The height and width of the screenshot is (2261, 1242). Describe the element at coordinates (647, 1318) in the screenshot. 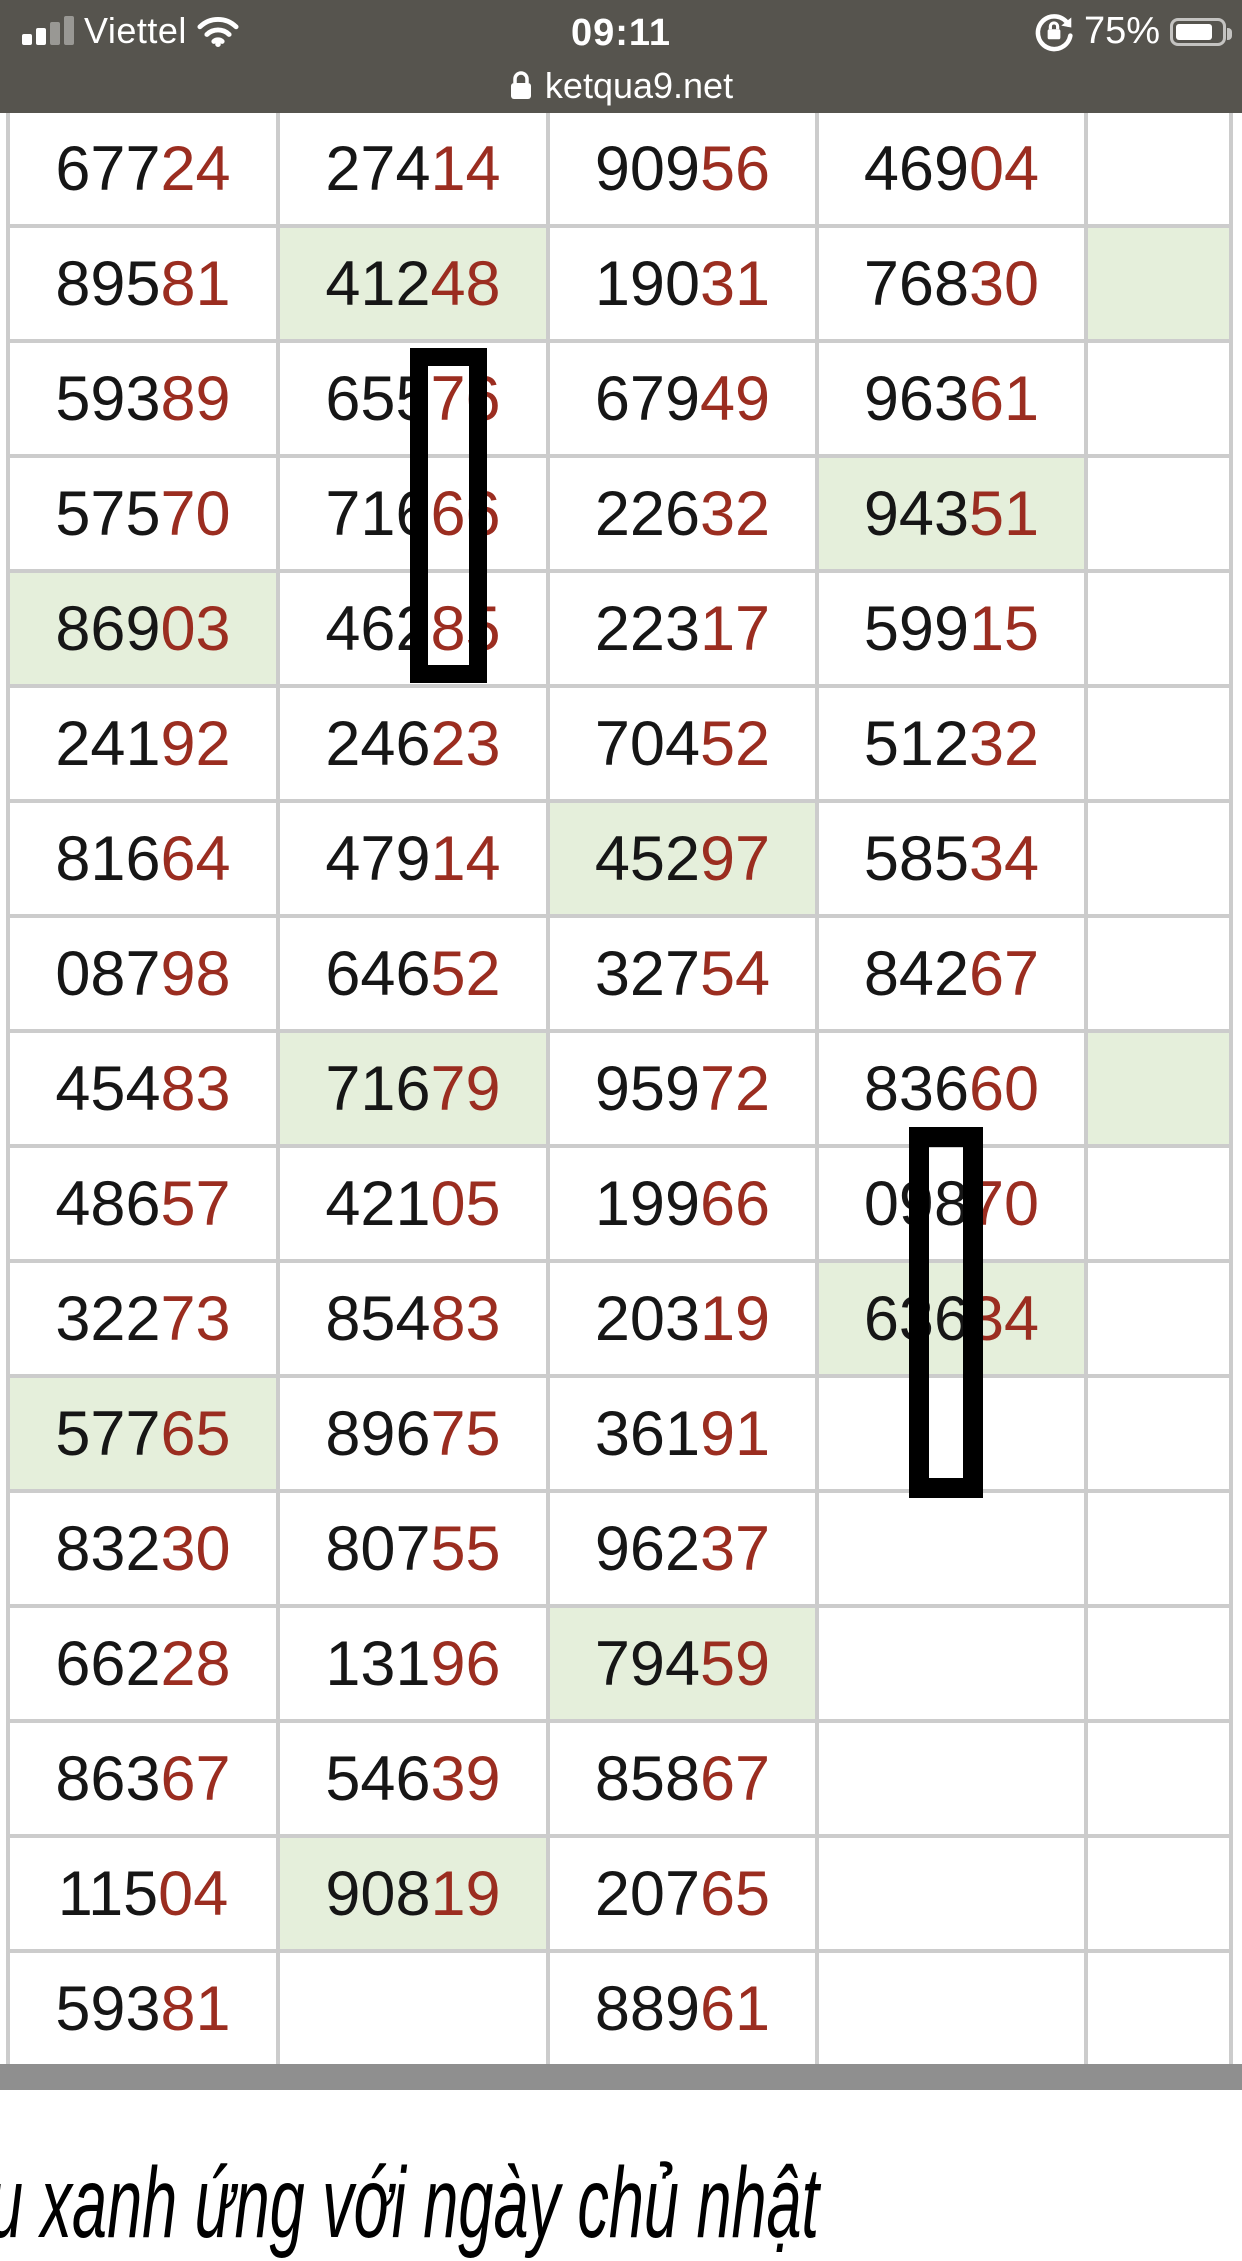

I see `number-black-digits: 203` at that location.